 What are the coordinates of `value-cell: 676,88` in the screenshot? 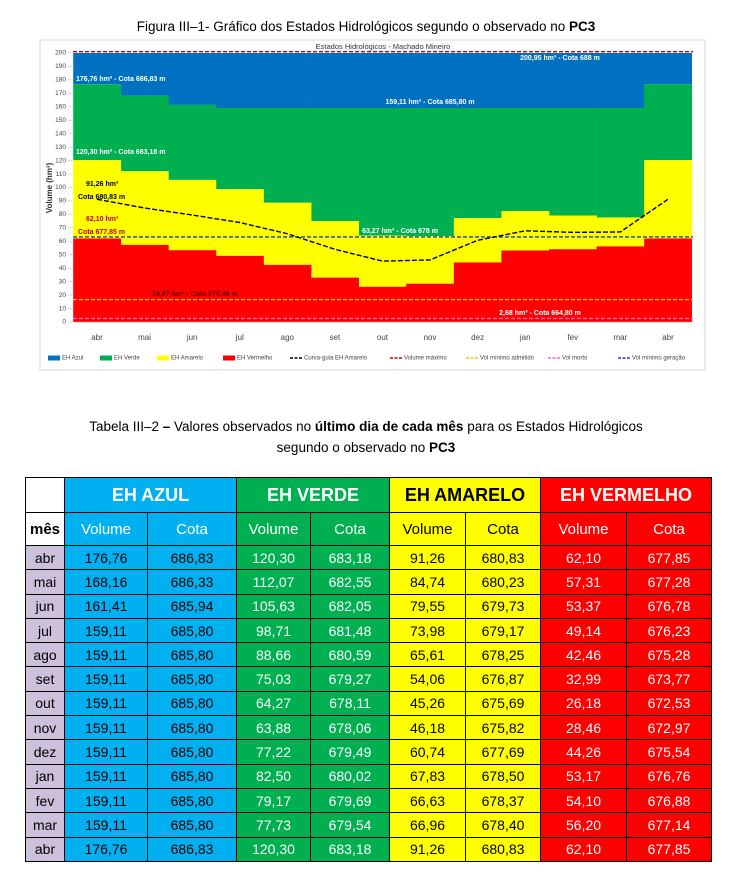 It's located at (669, 800).